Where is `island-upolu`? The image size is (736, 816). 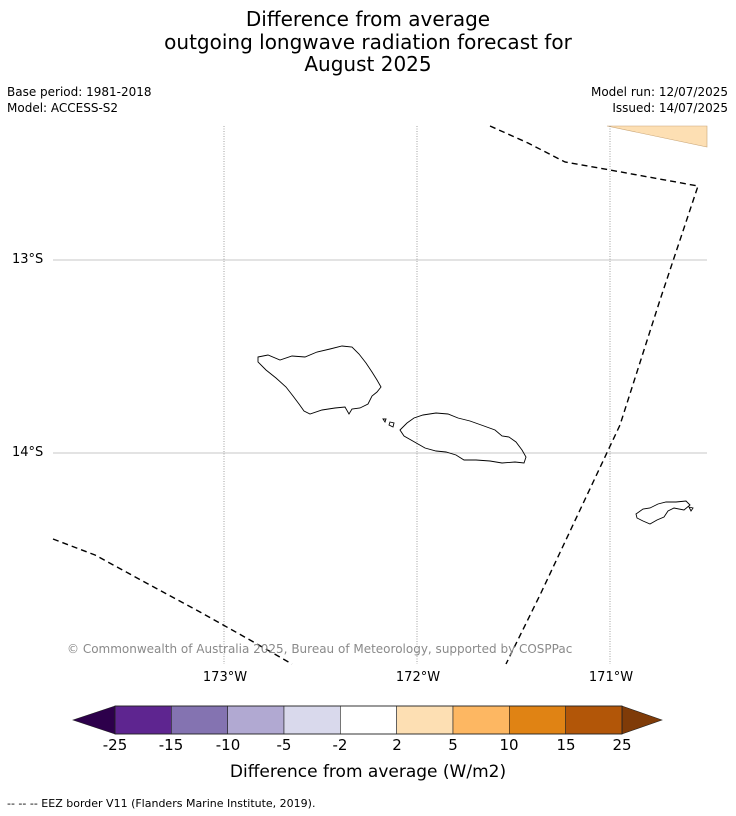
island-upolu is located at coordinates (463, 438).